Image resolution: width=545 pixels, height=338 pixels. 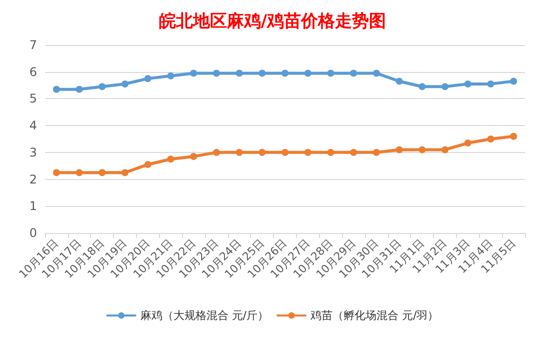 What do you see at coordinates (33, 152) in the screenshot?
I see `y-tick-label: 3` at bounding box center [33, 152].